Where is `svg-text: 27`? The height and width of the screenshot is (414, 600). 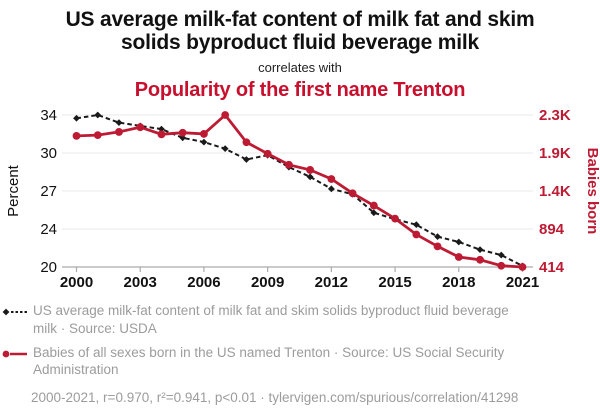
svg-text: 27 is located at coordinates (48, 191).